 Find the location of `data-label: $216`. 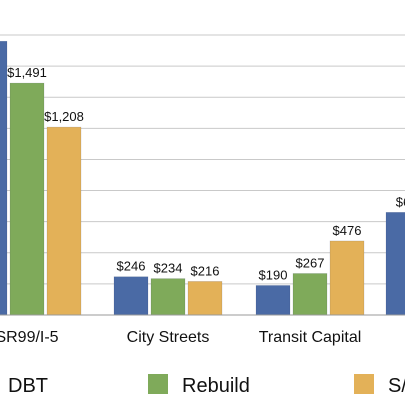

data-label: $216 is located at coordinates (205, 270).